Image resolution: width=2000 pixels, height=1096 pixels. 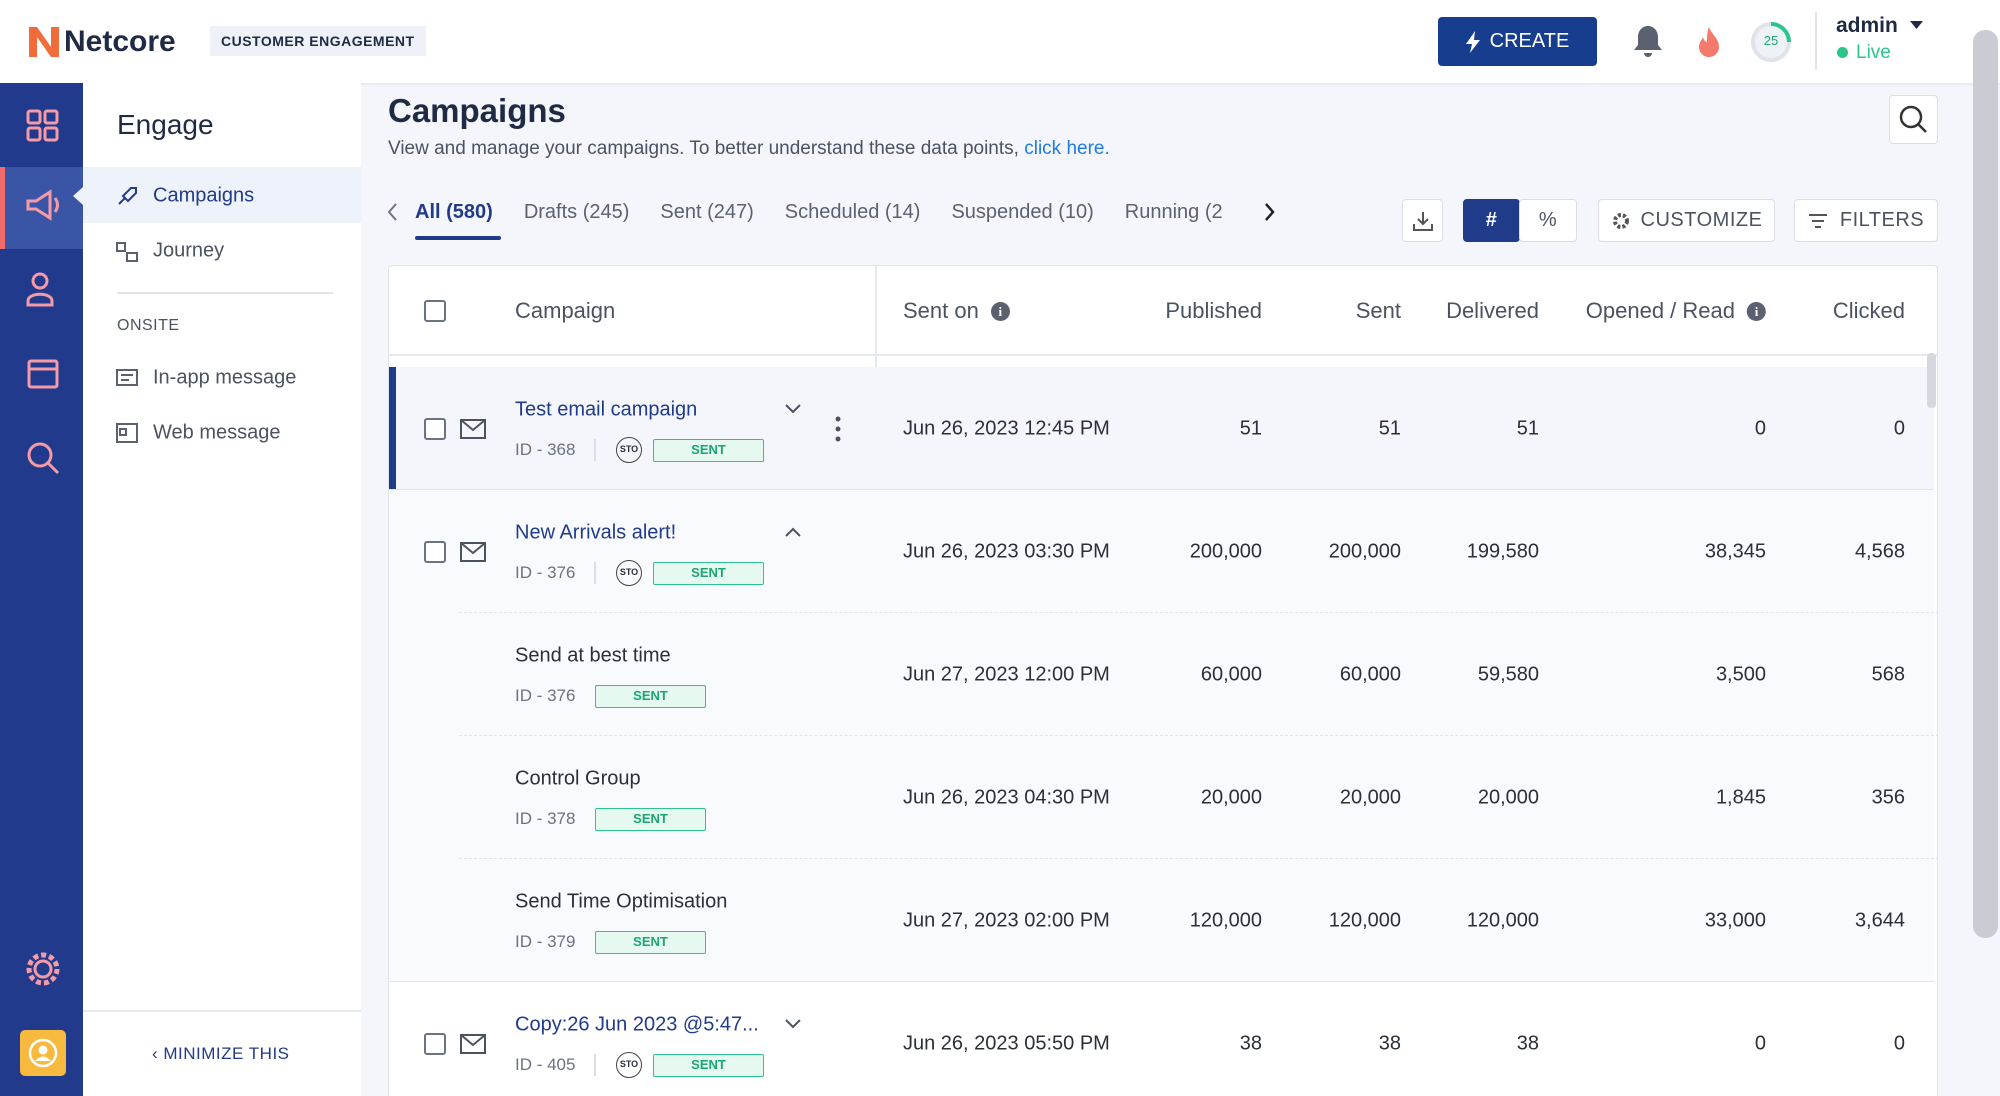 I want to click on campaign-name: New Arrivals alert!, so click(x=596, y=532).